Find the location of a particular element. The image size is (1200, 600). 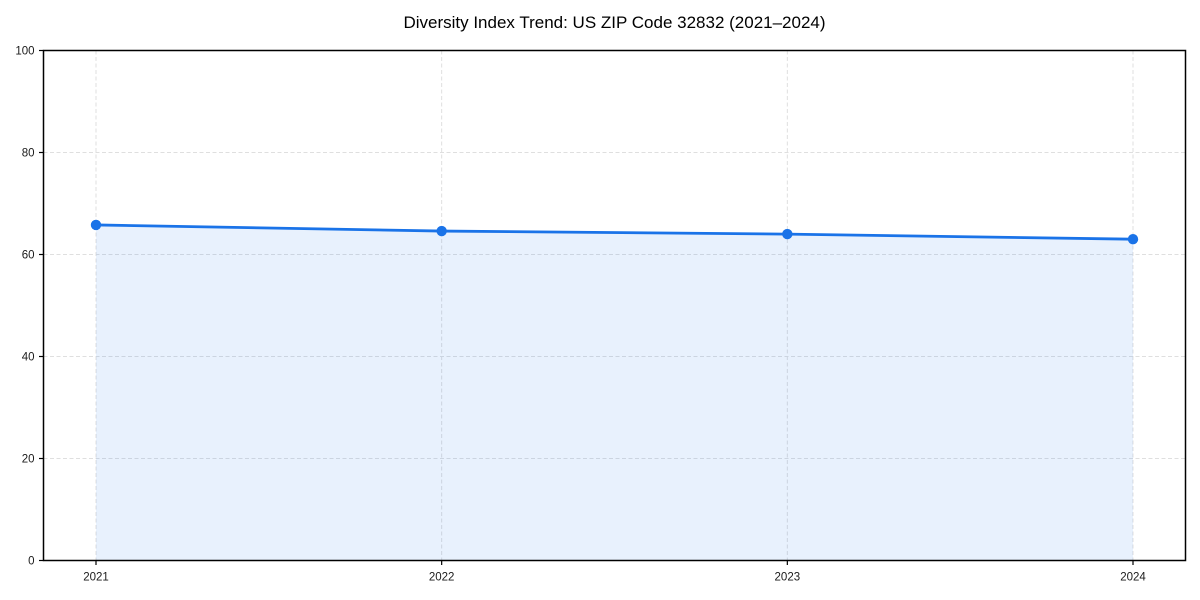

y-tick-label: 100 is located at coordinates (24, 52).